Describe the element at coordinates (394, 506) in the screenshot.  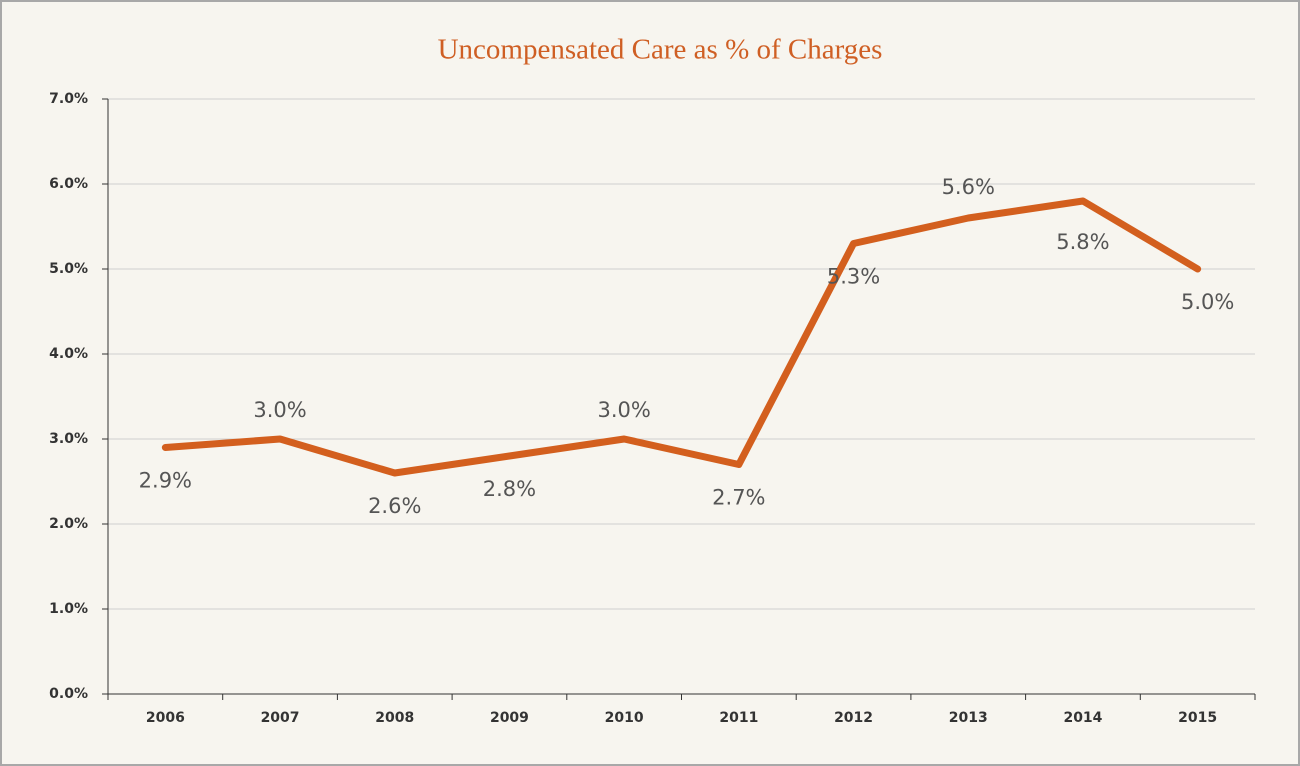
I see `data-label: 2.6%` at that location.